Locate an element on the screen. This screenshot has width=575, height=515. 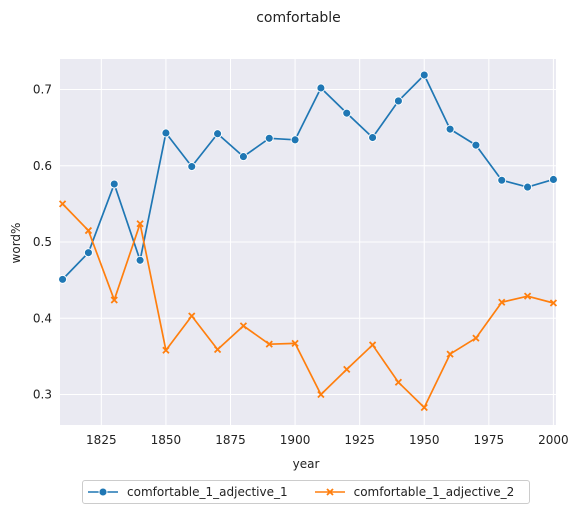
x-tick-label: 1875 is located at coordinates (230, 440).